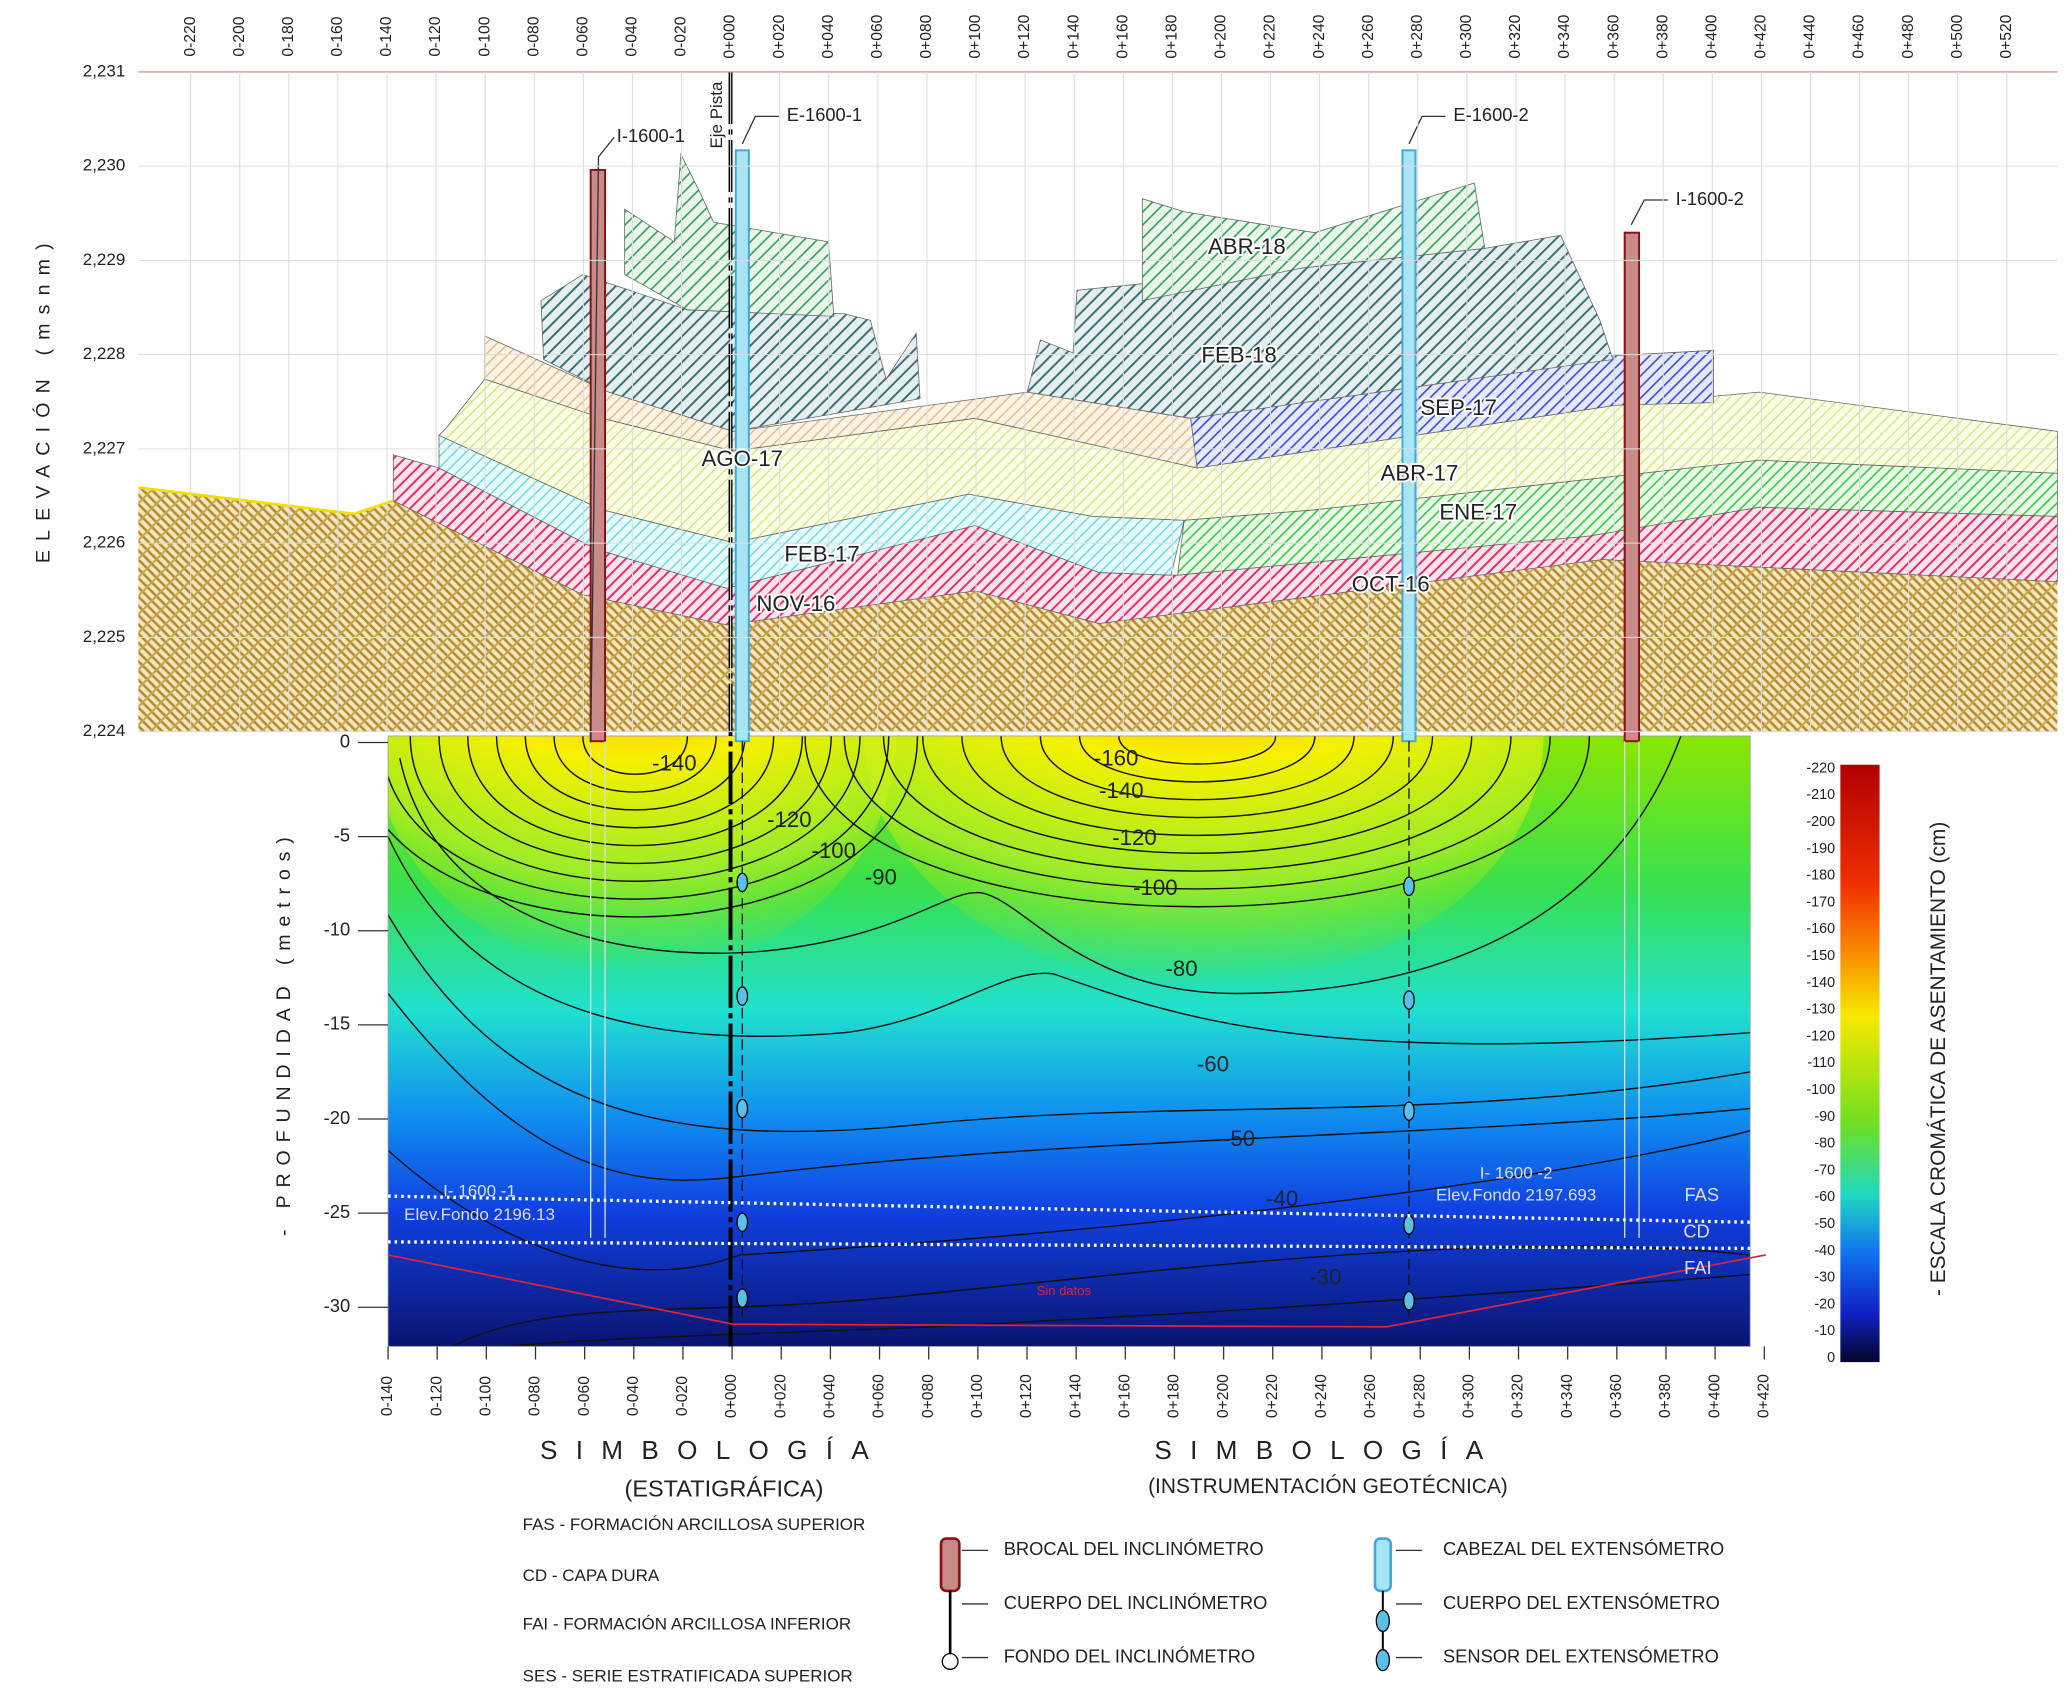 This screenshot has width=2065, height=1702. Describe the element at coordinates (485, 1396) in the screenshot. I see `station-label: 0-100` at that location.